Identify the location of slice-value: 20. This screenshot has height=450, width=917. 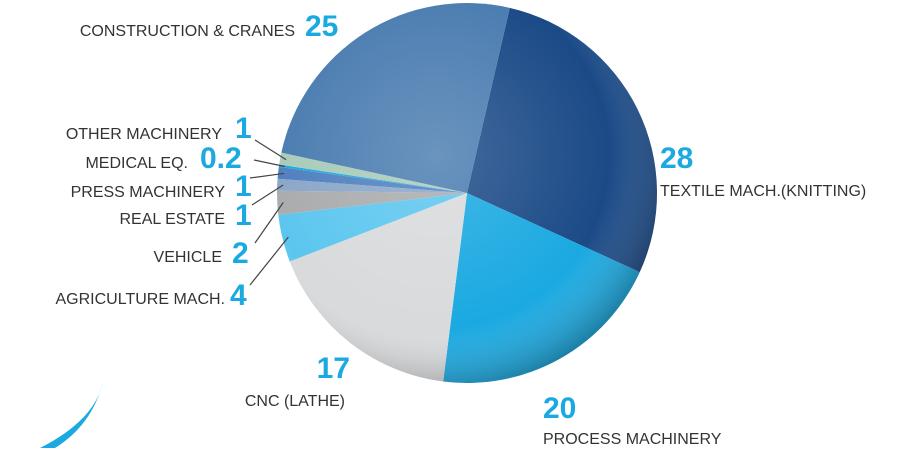
(559, 408).